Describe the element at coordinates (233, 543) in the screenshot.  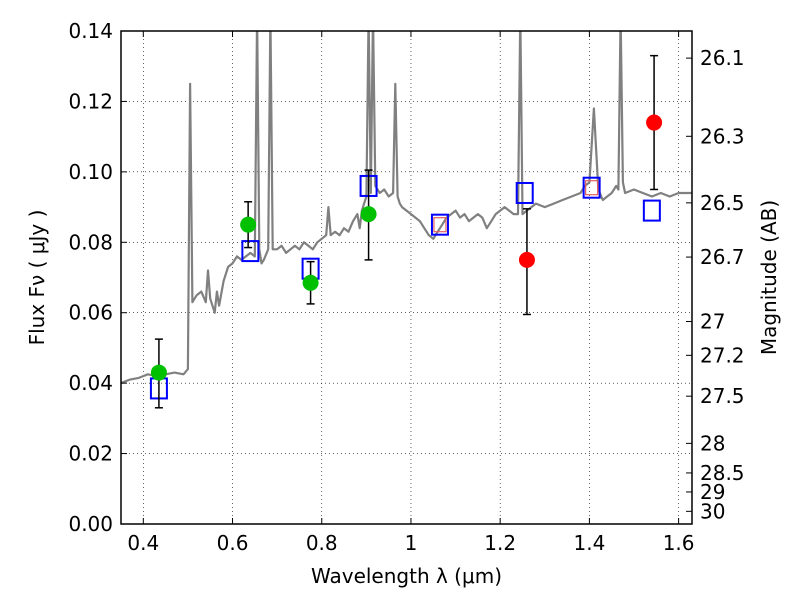
I see `x-tick-label: 0.6` at that location.